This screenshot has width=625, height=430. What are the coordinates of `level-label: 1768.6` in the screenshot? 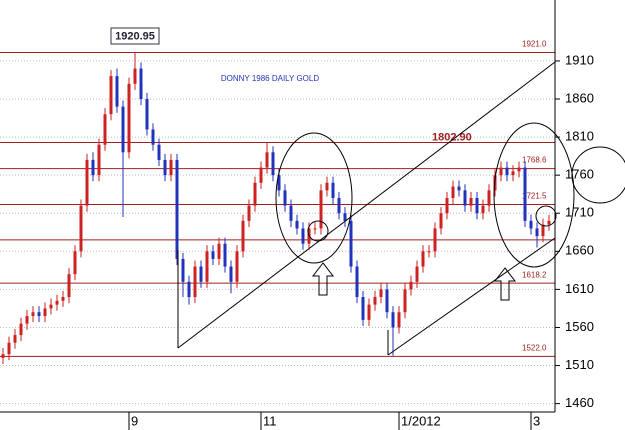 It's located at (534, 160).